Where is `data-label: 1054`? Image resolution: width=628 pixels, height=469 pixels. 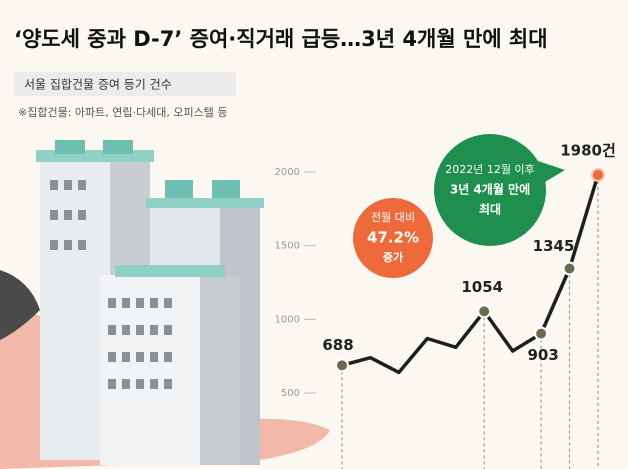 data-label: 1054 is located at coordinates (482, 287).